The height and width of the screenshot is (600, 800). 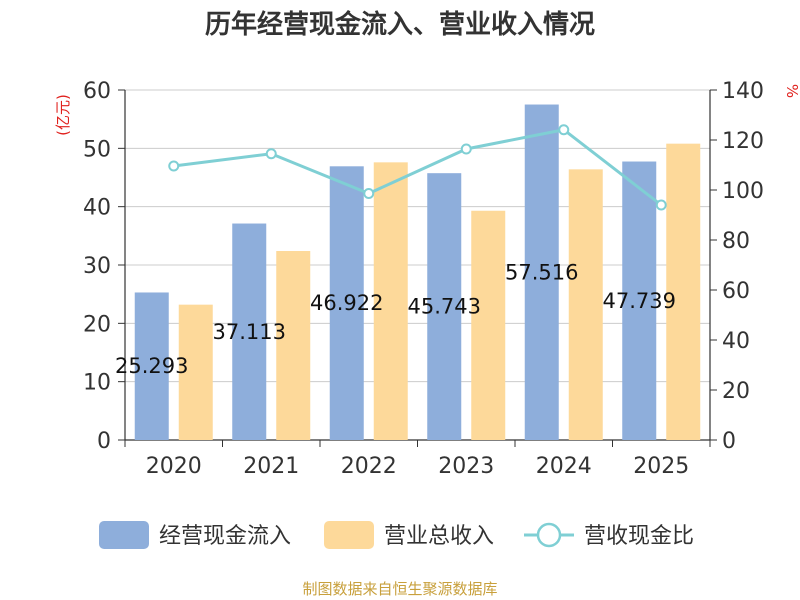 What do you see at coordinates (369, 466) in the screenshot?
I see `x-tick-label: 2022` at bounding box center [369, 466].